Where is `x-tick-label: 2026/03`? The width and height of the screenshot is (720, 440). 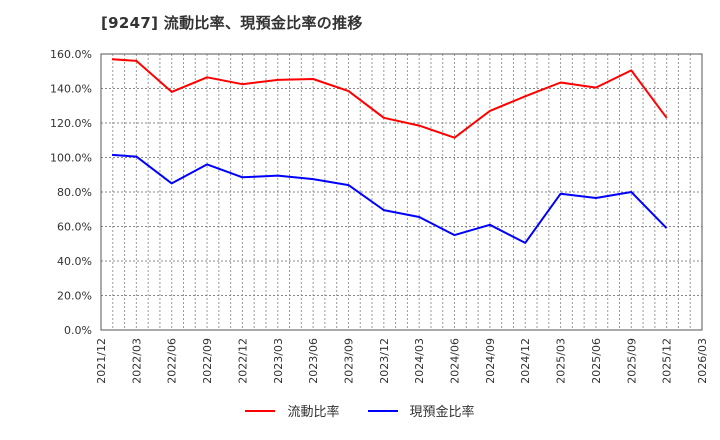 x-tick-label: 2026/03 is located at coordinates (702, 361).